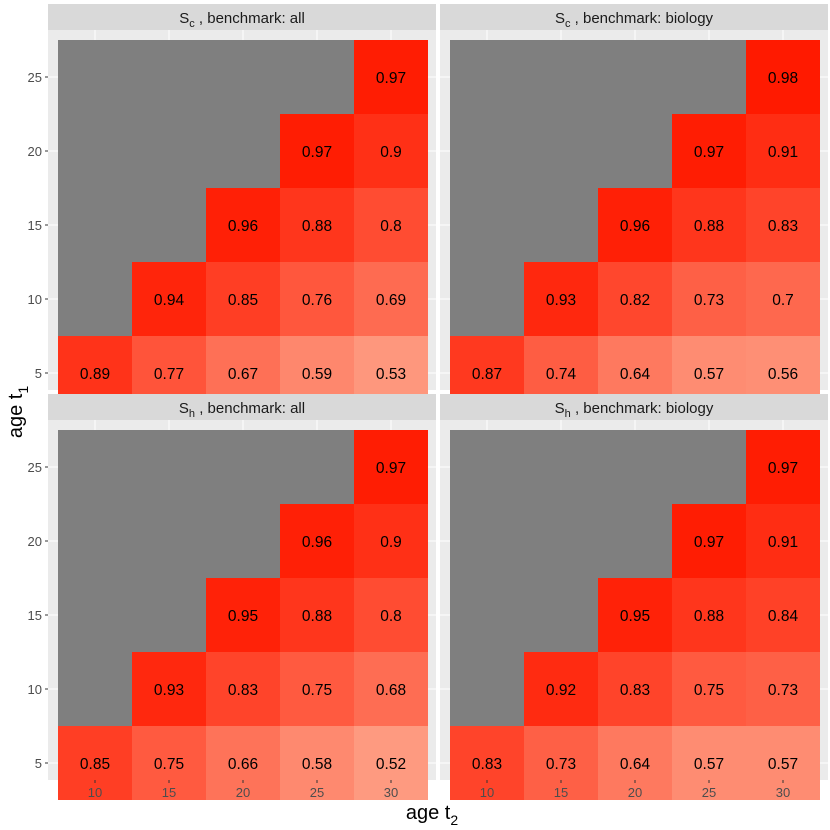 This screenshot has height=830, width=830. What do you see at coordinates (169, 374) in the screenshot?
I see `cell-value-label: 0.77` at bounding box center [169, 374].